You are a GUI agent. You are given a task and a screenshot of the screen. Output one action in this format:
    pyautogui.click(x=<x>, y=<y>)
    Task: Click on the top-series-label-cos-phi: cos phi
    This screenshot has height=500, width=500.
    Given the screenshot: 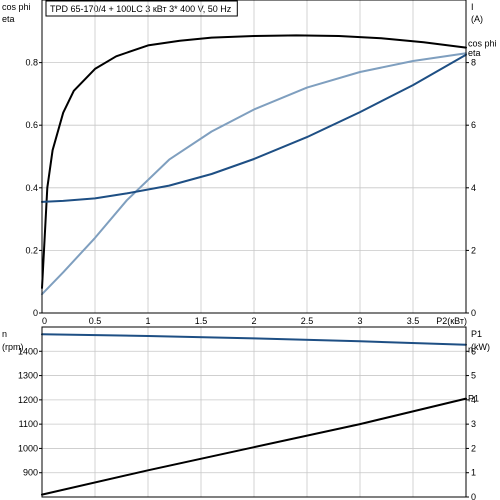 What is the action you would take?
    pyautogui.click(x=482, y=44)
    